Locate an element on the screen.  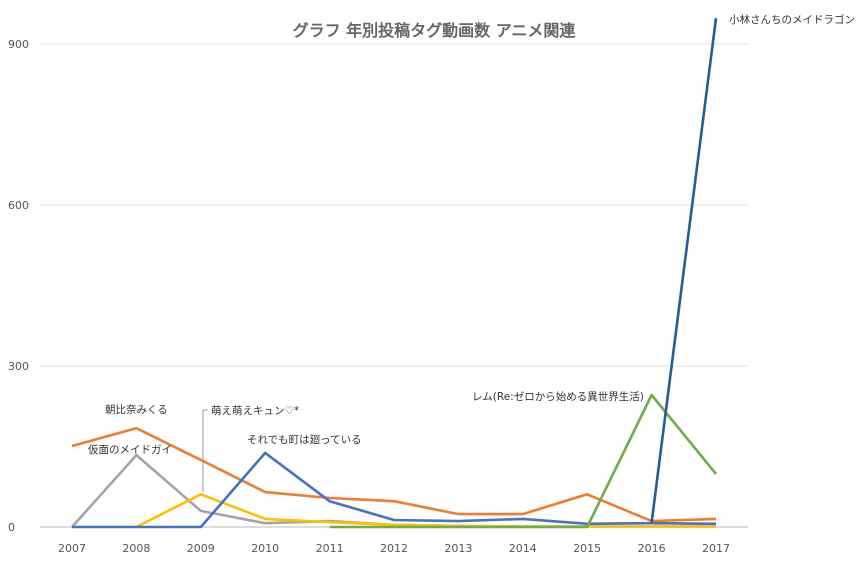
y-tick-label: 900 is located at coordinates (18, 44).